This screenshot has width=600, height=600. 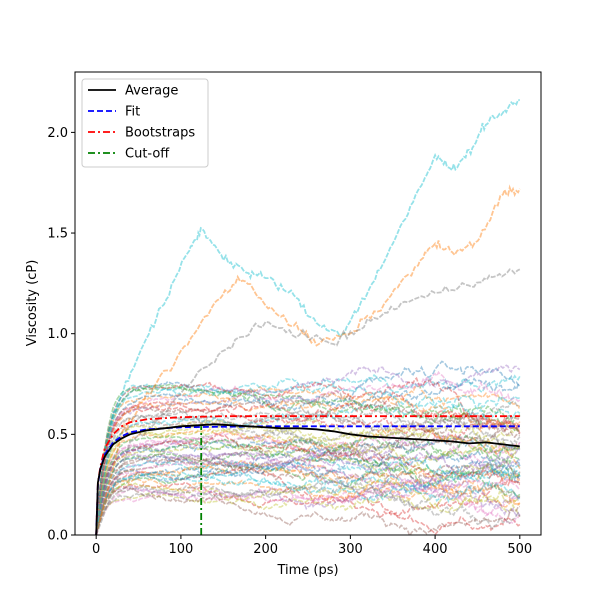 I want to click on y-axis: 0.0 0.5 1.0 1.5 2.0, so click(x=61, y=335).